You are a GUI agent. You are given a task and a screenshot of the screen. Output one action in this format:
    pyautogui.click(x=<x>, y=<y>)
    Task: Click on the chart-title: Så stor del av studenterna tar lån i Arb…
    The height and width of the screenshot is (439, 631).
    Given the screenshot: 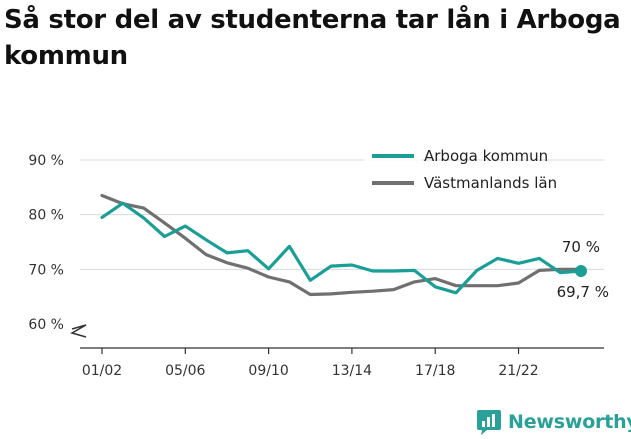 What is the action you would take?
    pyautogui.click(x=312, y=38)
    